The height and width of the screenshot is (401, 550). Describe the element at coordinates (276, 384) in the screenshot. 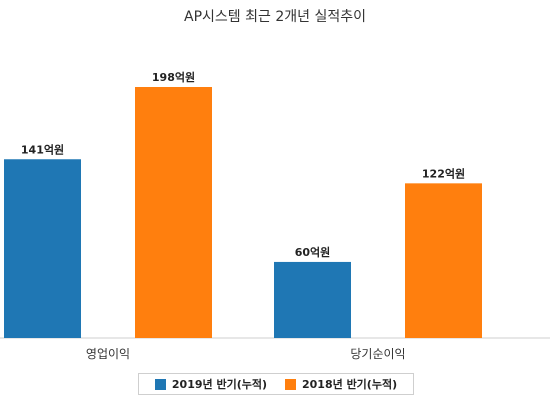

I see `chart-legend: 2019년 반기(누적) 2018년 반기(누적)` at that location.